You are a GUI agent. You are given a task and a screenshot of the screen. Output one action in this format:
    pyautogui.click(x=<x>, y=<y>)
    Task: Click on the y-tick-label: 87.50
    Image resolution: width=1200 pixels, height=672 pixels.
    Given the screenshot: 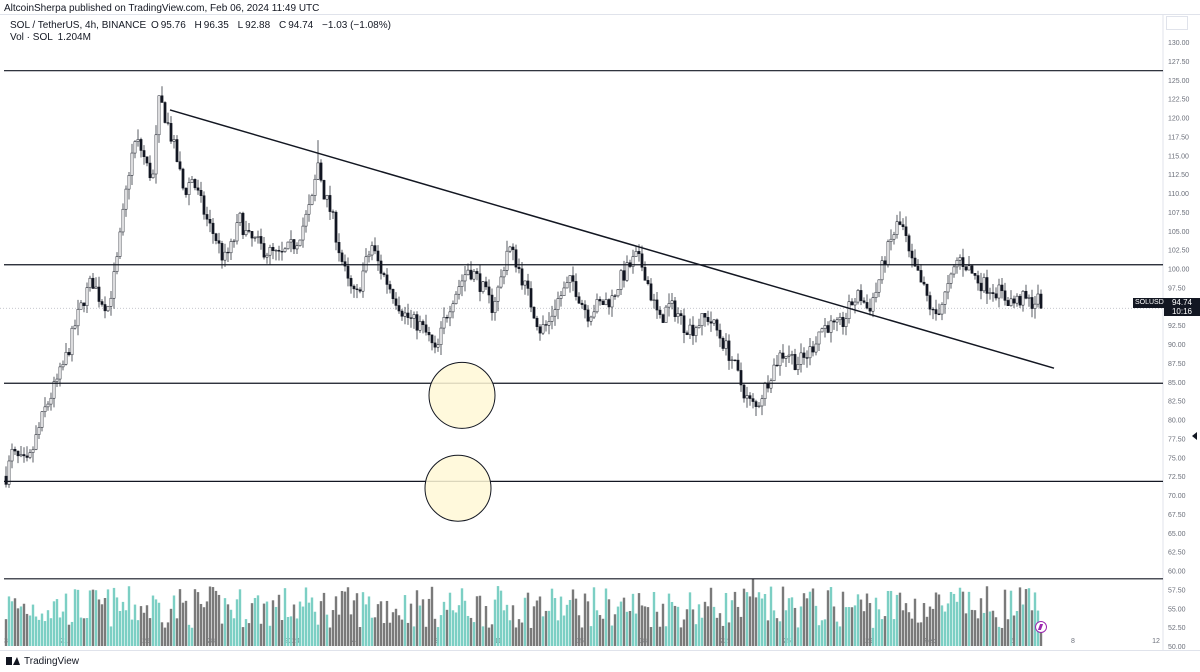 What is the action you would take?
    pyautogui.click(x=1177, y=364)
    